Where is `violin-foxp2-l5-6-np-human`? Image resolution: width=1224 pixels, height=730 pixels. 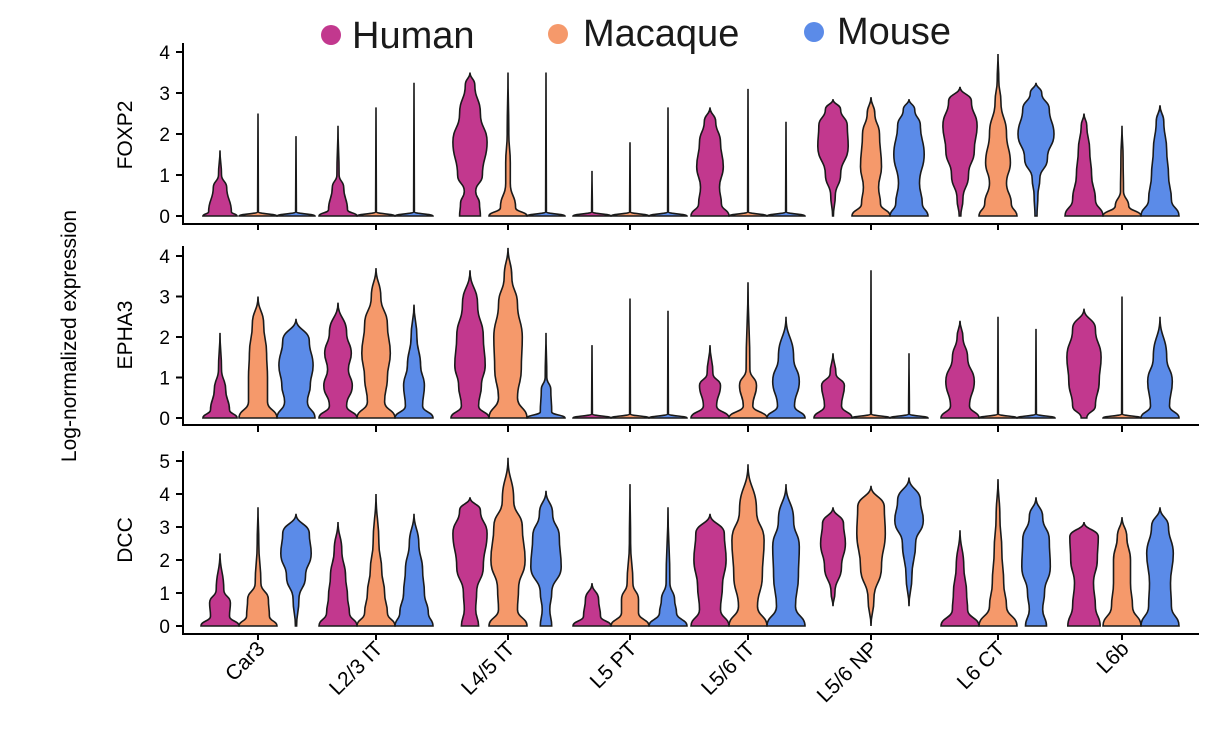 violin-foxp2-l5-6-np-human is located at coordinates (833, 157).